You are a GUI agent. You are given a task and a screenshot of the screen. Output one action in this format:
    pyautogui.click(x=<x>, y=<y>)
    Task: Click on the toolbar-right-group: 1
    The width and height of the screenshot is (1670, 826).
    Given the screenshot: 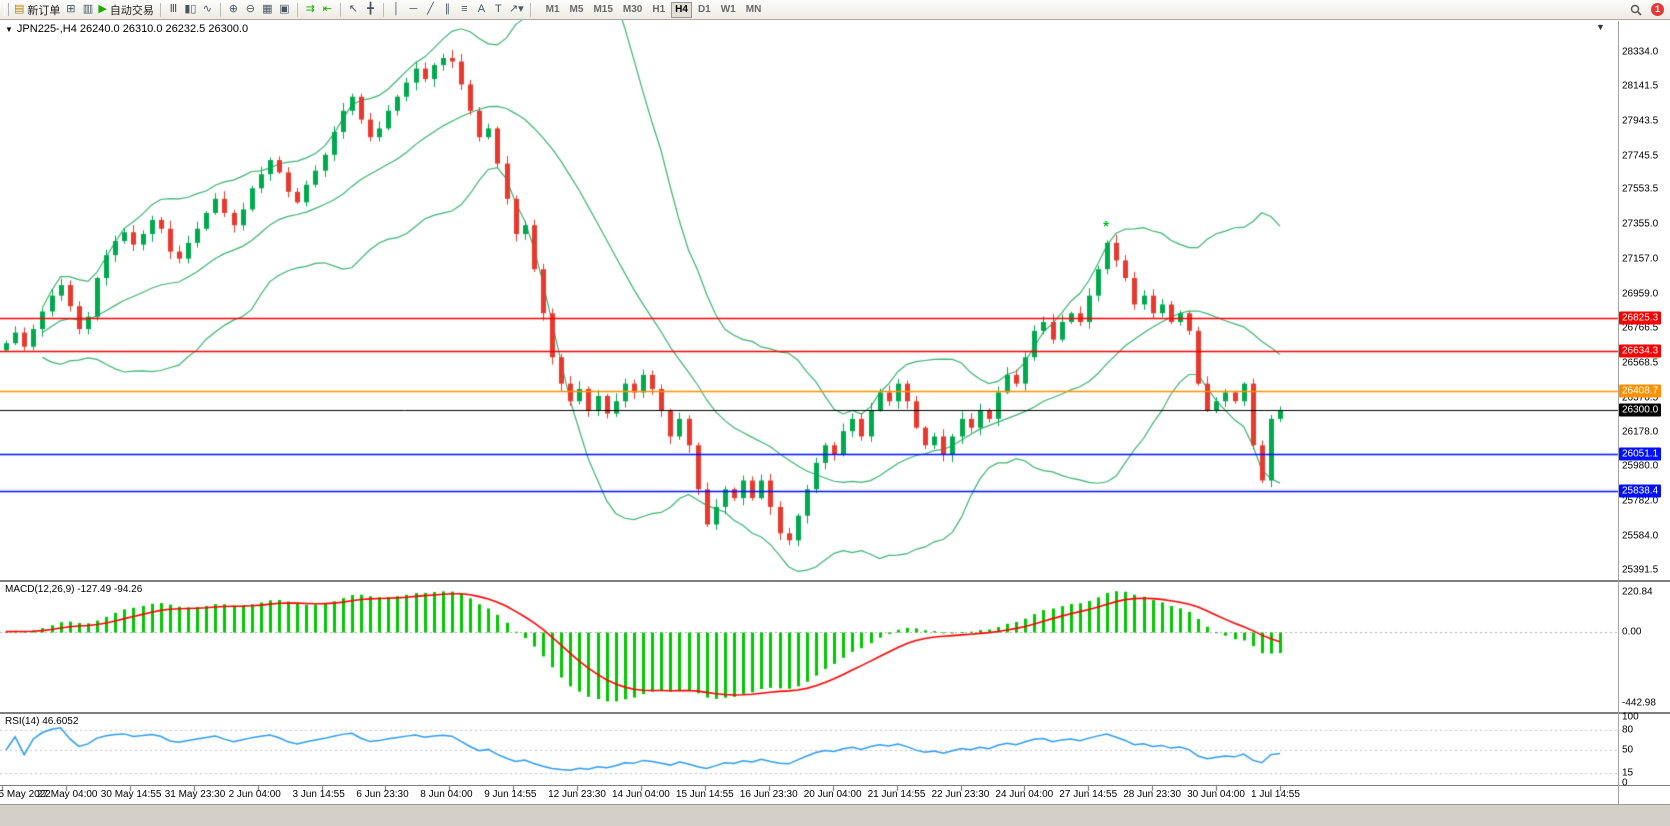 What is the action you would take?
    pyautogui.click(x=1646, y=9)
    